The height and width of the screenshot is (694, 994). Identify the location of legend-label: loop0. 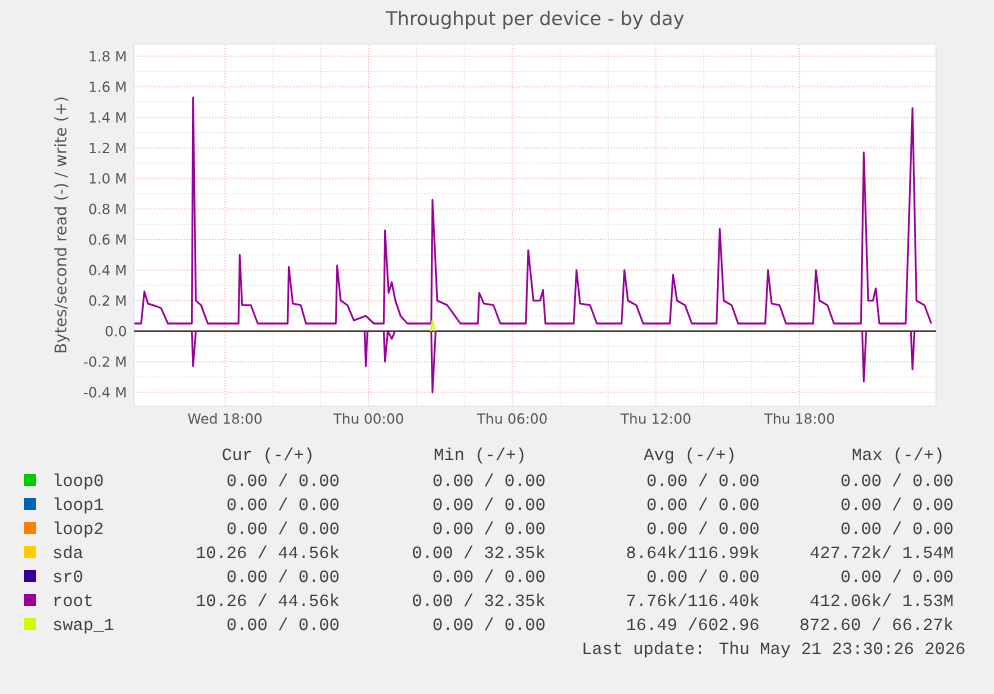
(78, 481).